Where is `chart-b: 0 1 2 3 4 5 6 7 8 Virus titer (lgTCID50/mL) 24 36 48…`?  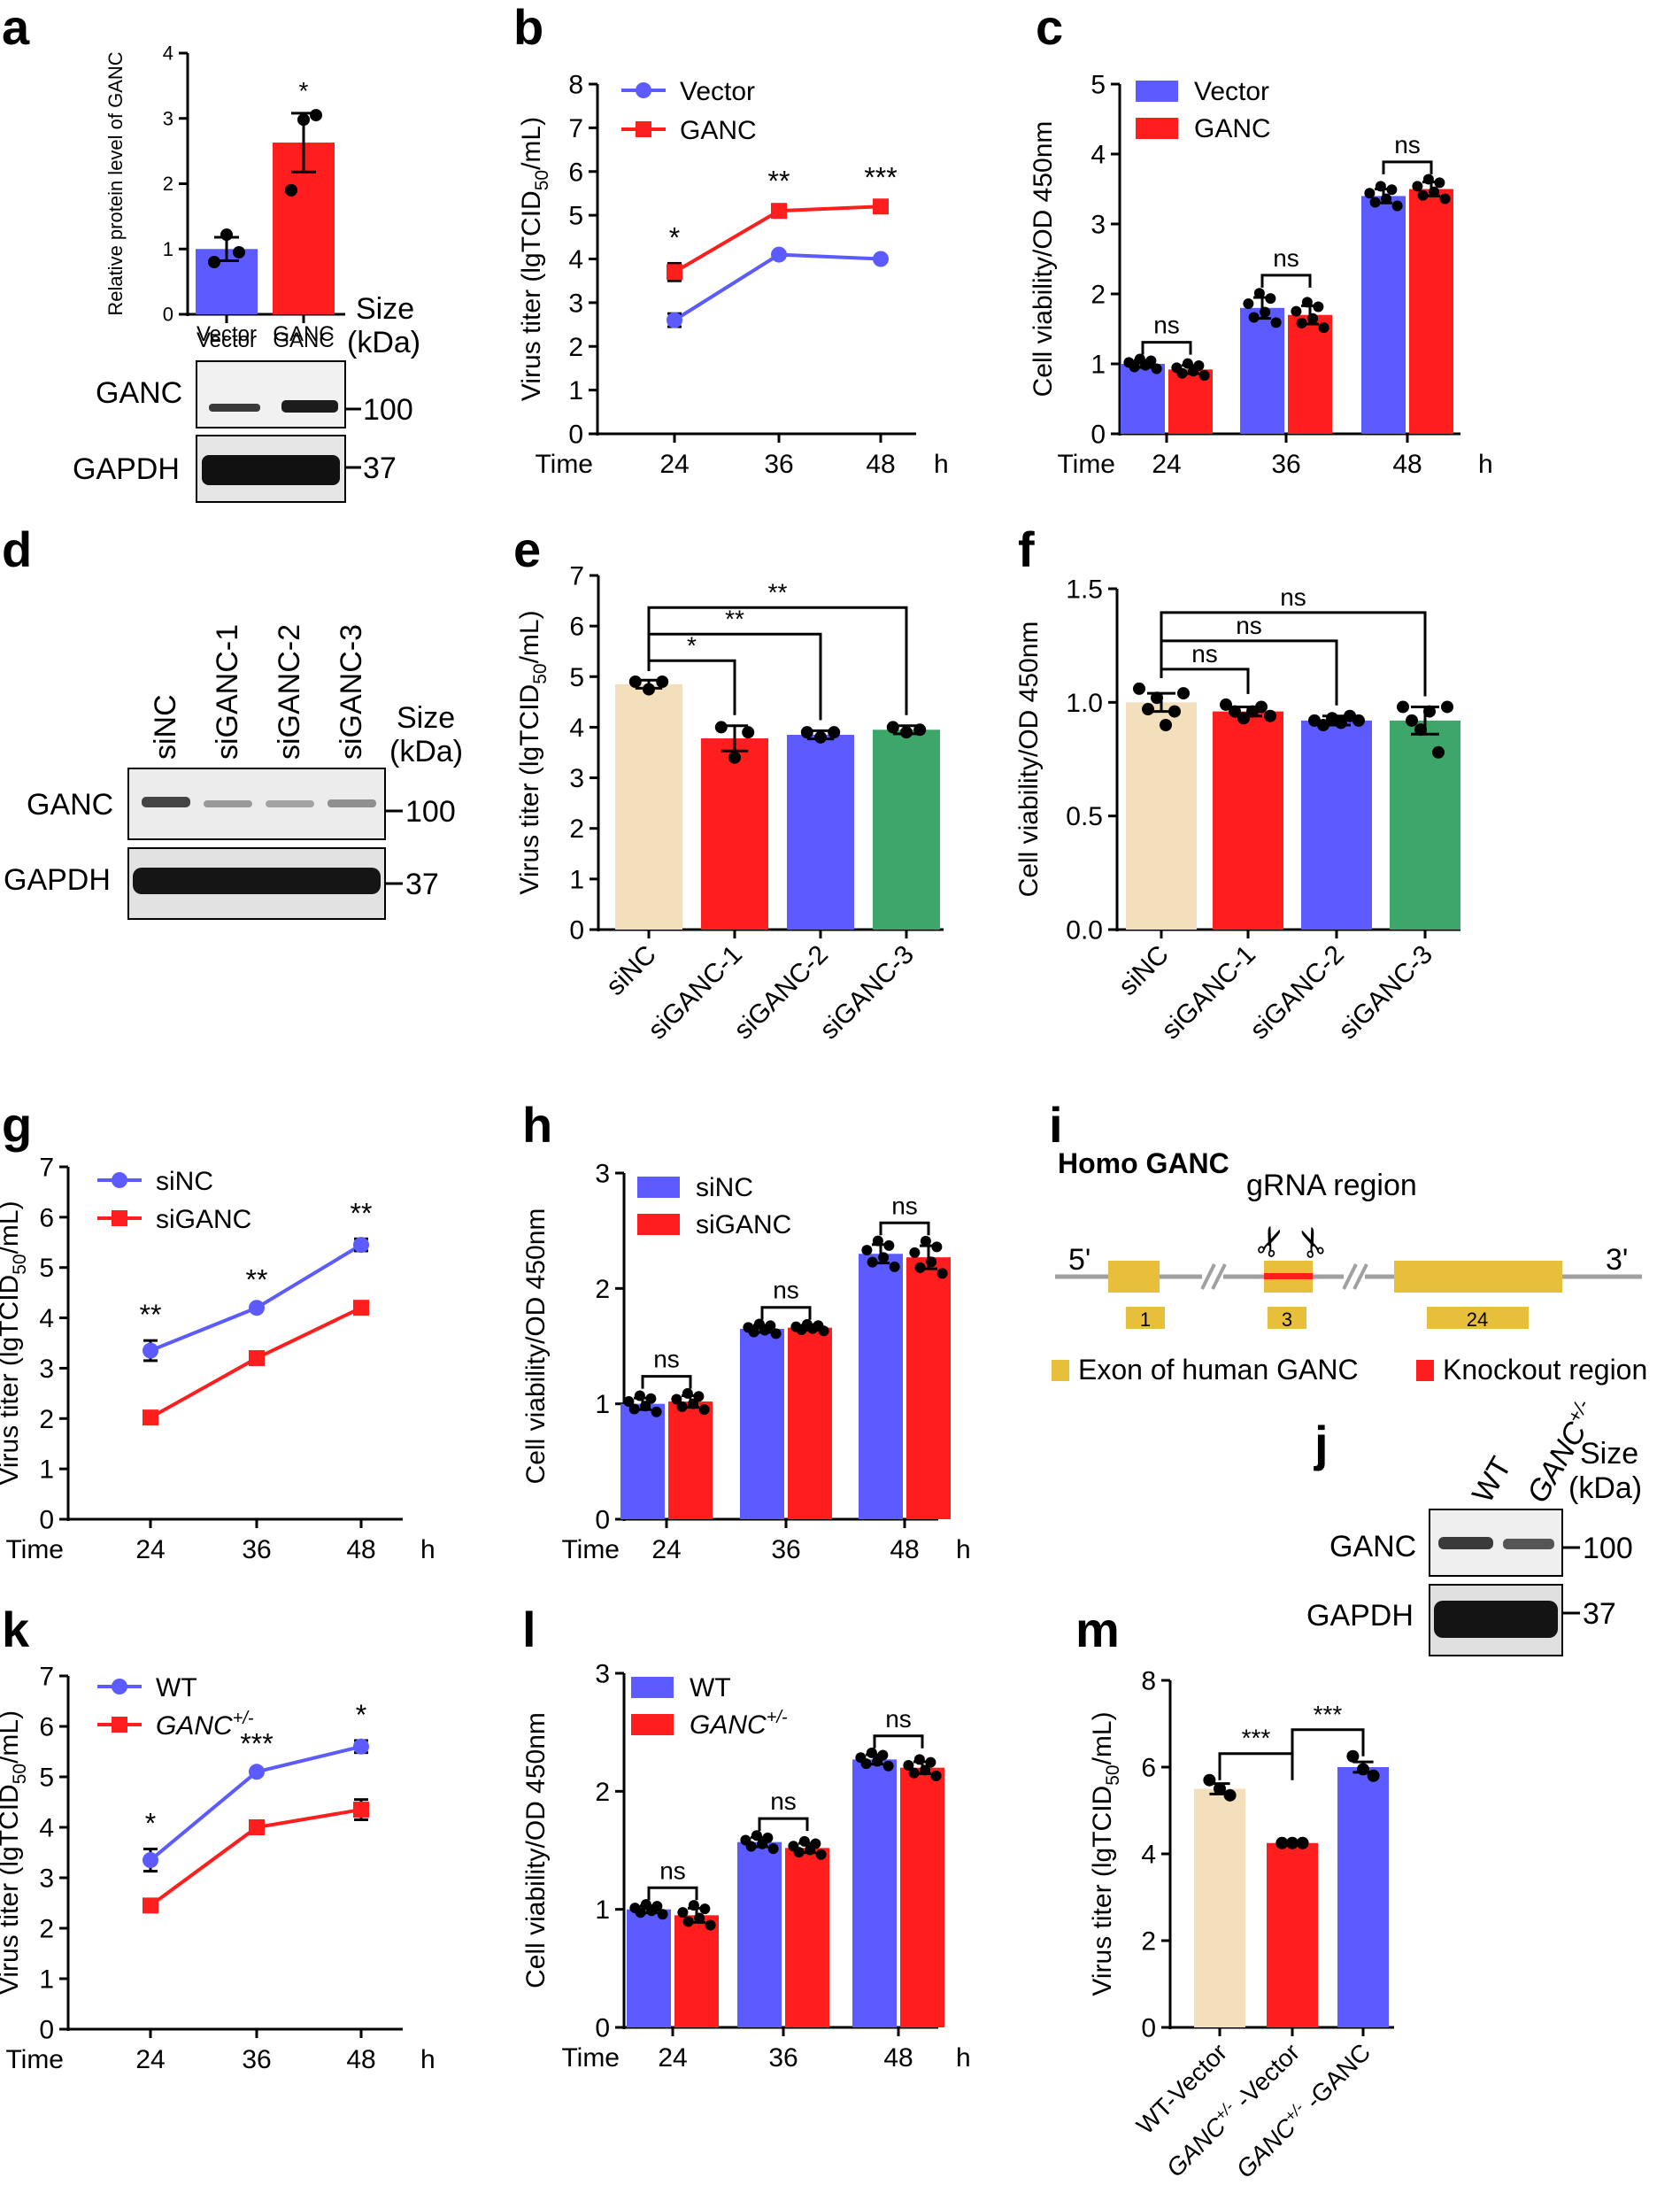 chart-b: 0 1 2 3 4 5 6 7 8 Virus titer (lgTCID50/mL) 24 36 48… is located at coordinates (733, 275).